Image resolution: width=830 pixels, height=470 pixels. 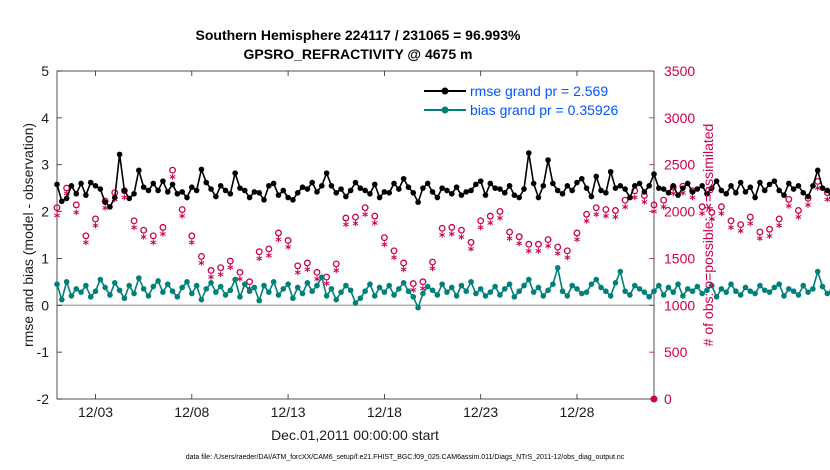 What do you see at coordinates (442, 180) in the screenshot?
I see `series-rmse` at bounding box center [442, 180].